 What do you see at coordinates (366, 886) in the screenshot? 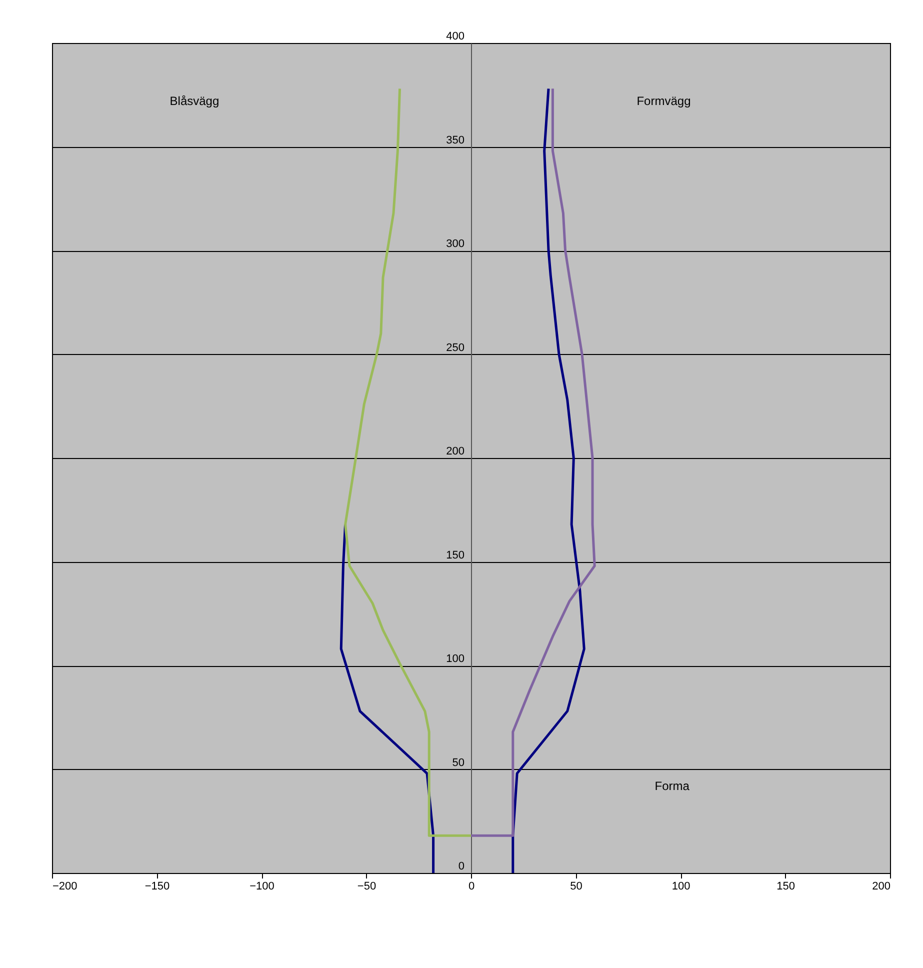
I see `x-tick-label: −50` at bounding box center [366, 886].